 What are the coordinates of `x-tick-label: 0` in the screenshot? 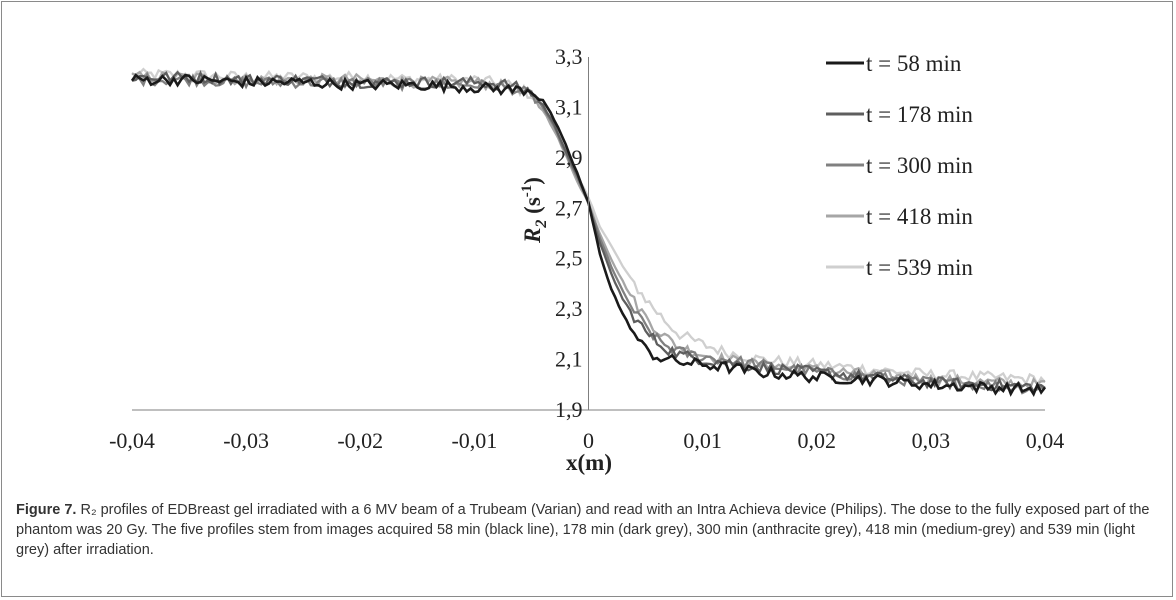 It's located at (588, 440).